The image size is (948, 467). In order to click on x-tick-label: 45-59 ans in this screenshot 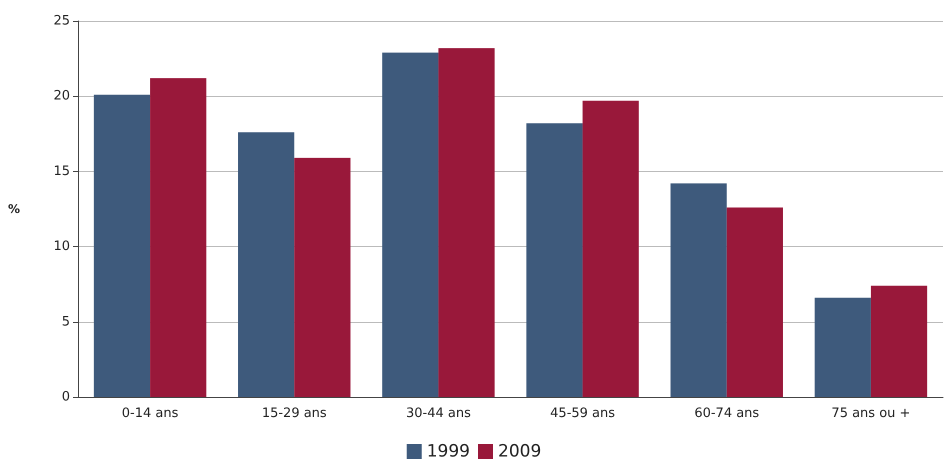, I will do `click(583, 413)`.